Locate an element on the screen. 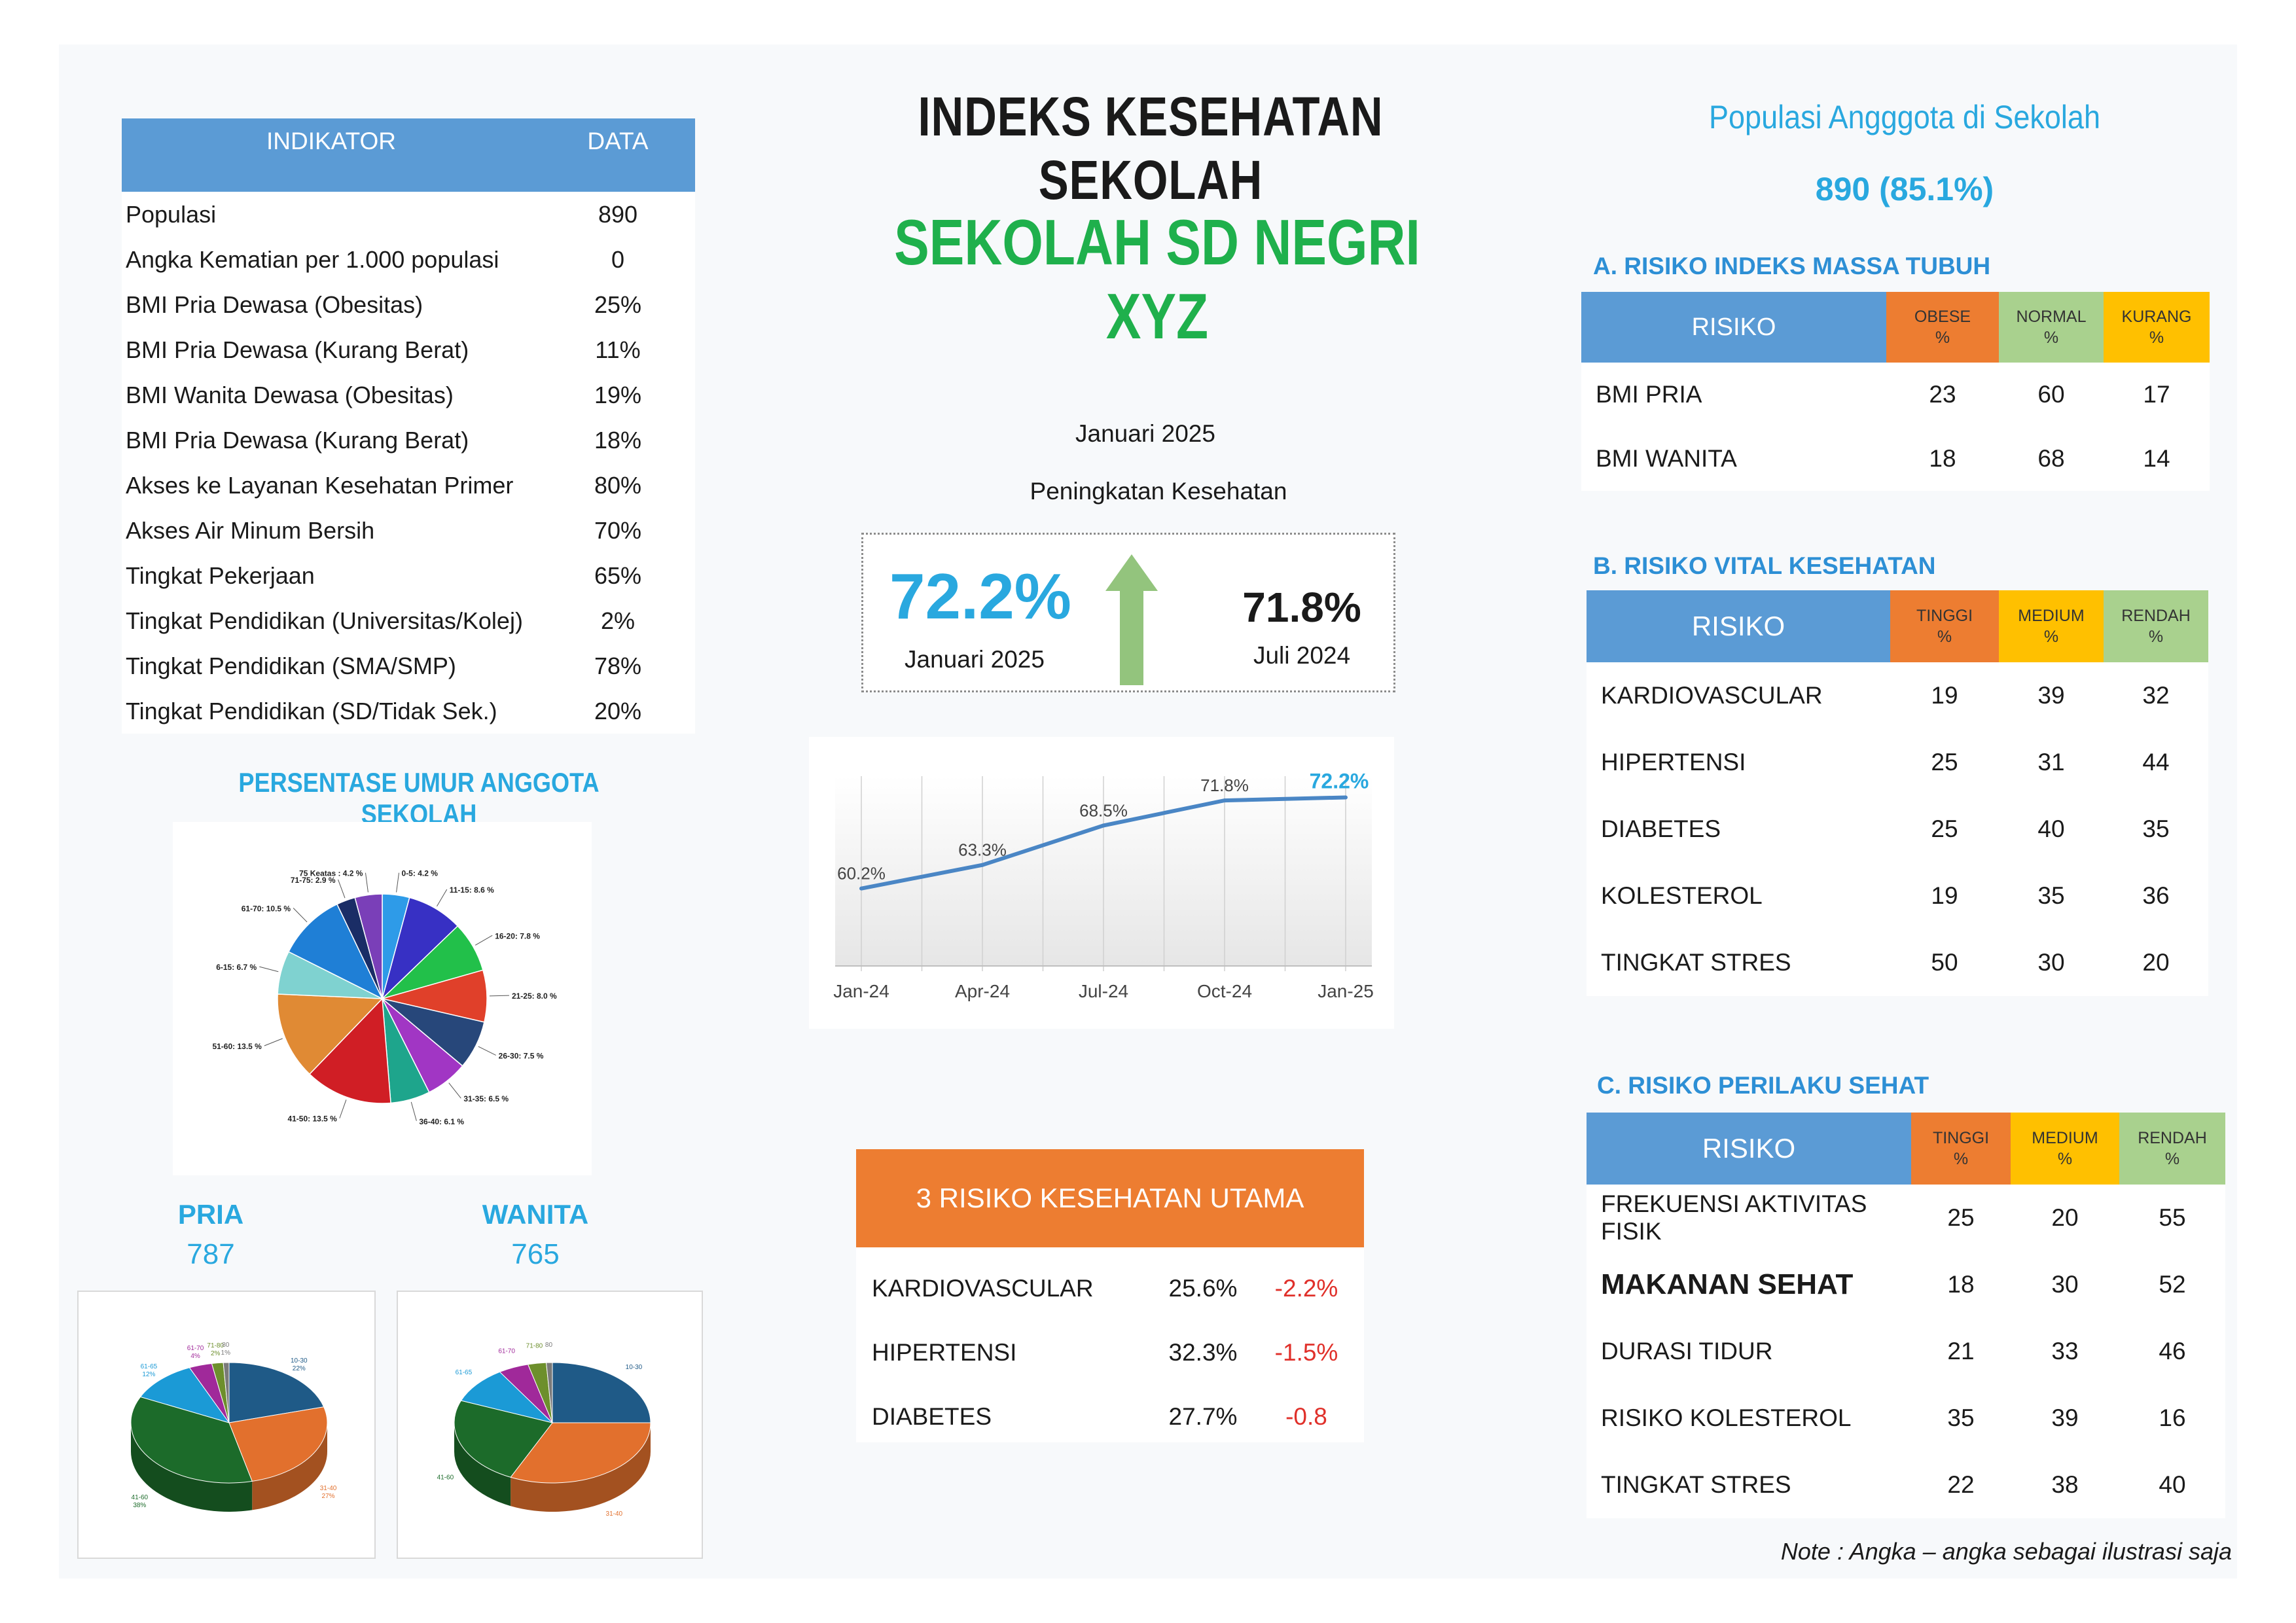  wanita-pie-label-line: 61-70 is located at coordinates (506, 1351).